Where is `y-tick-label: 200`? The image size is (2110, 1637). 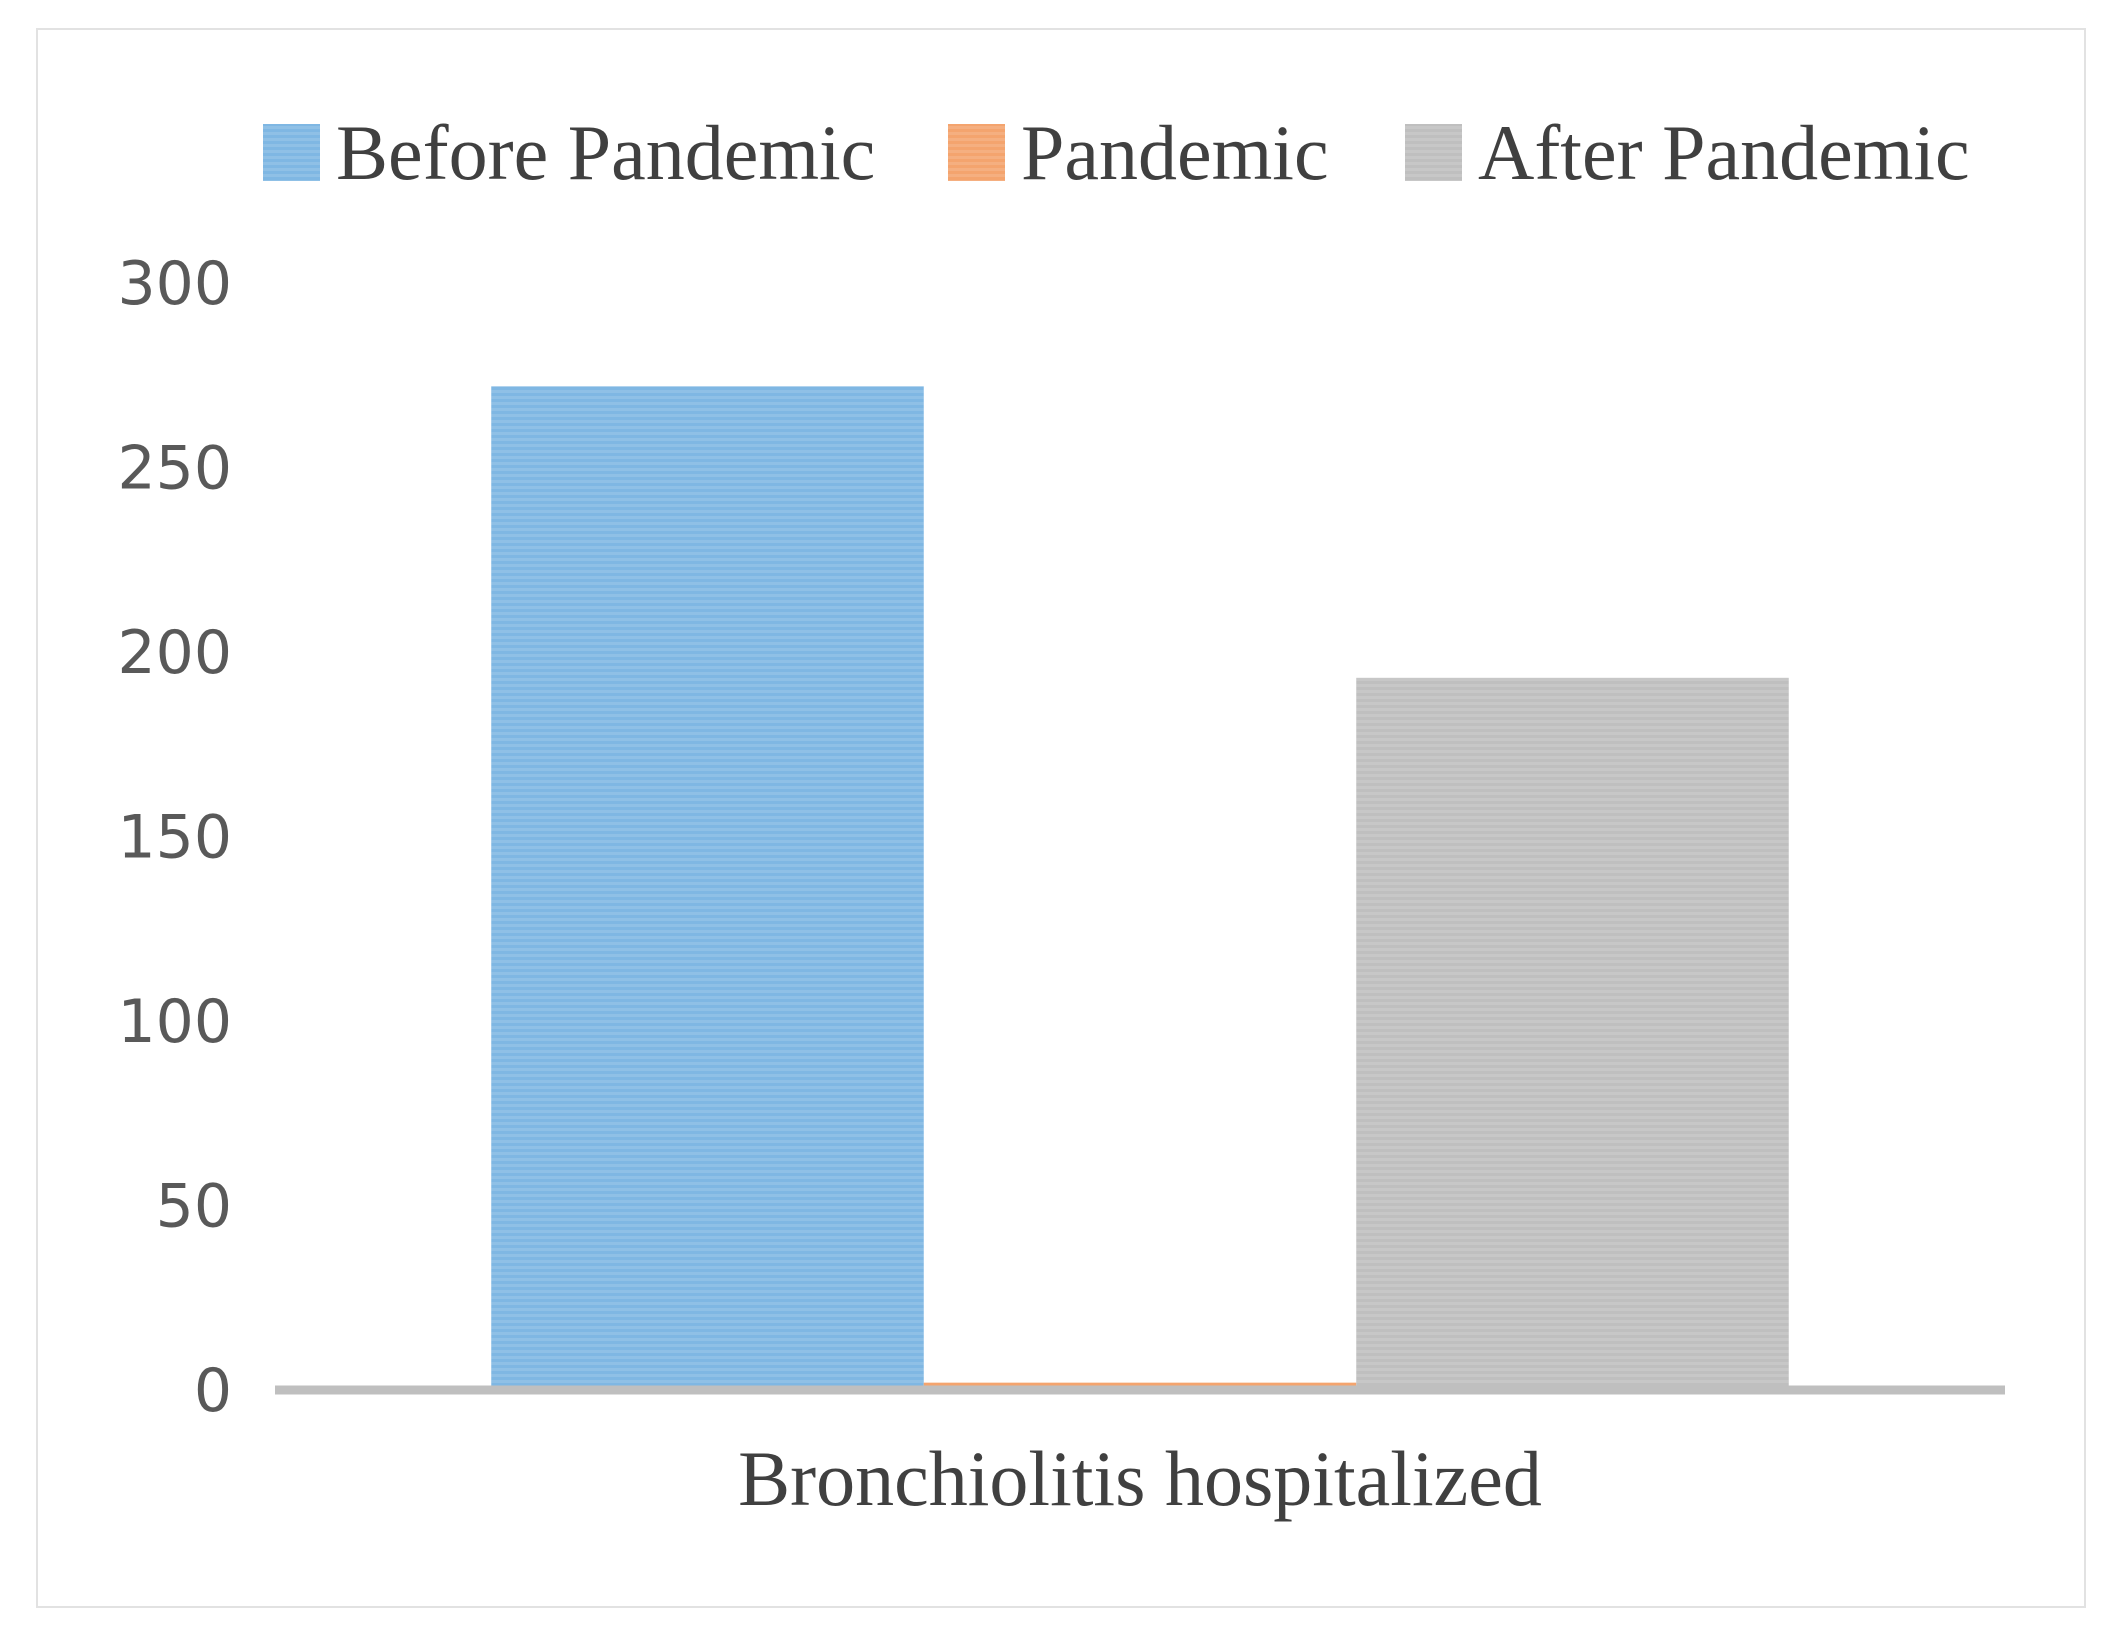
y-tick-label: 200 is located at coordinates (174, 653).